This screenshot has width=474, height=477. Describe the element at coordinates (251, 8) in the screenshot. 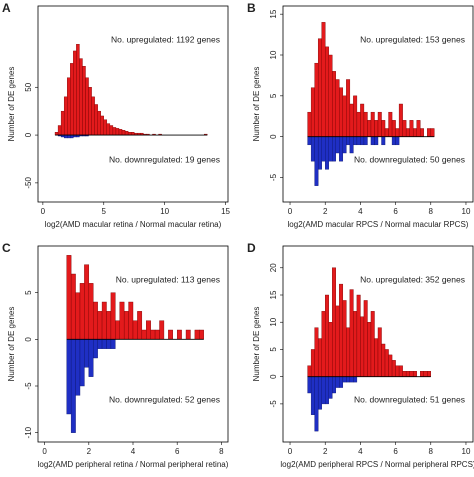

I see `panel-letter: B` at that location.